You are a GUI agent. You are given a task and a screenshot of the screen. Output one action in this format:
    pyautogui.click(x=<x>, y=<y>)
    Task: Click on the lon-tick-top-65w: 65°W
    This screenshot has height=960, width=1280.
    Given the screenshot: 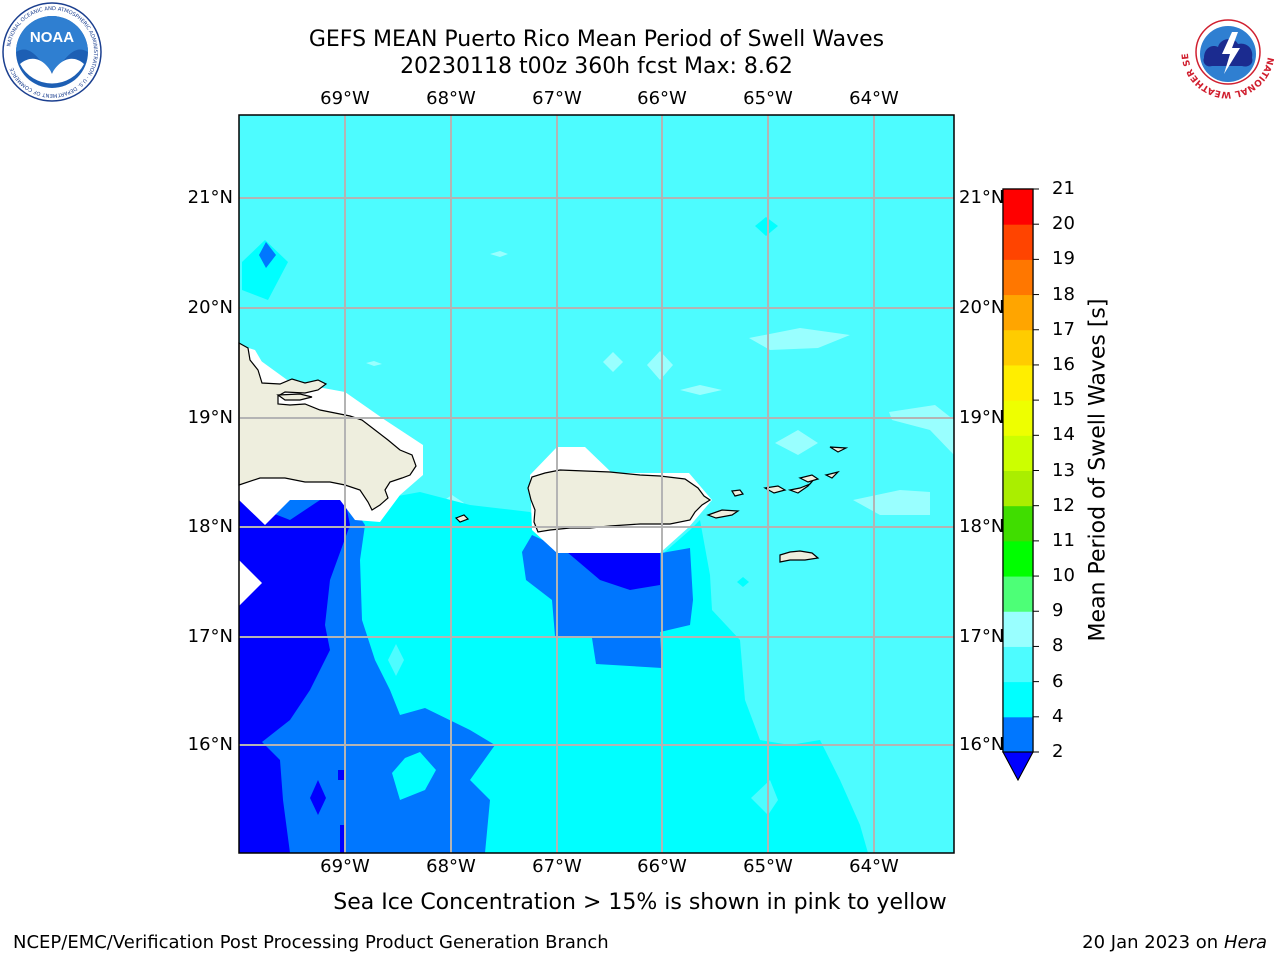 What is the action you would take?
    pyautogui.click(x=768, y=98)
    